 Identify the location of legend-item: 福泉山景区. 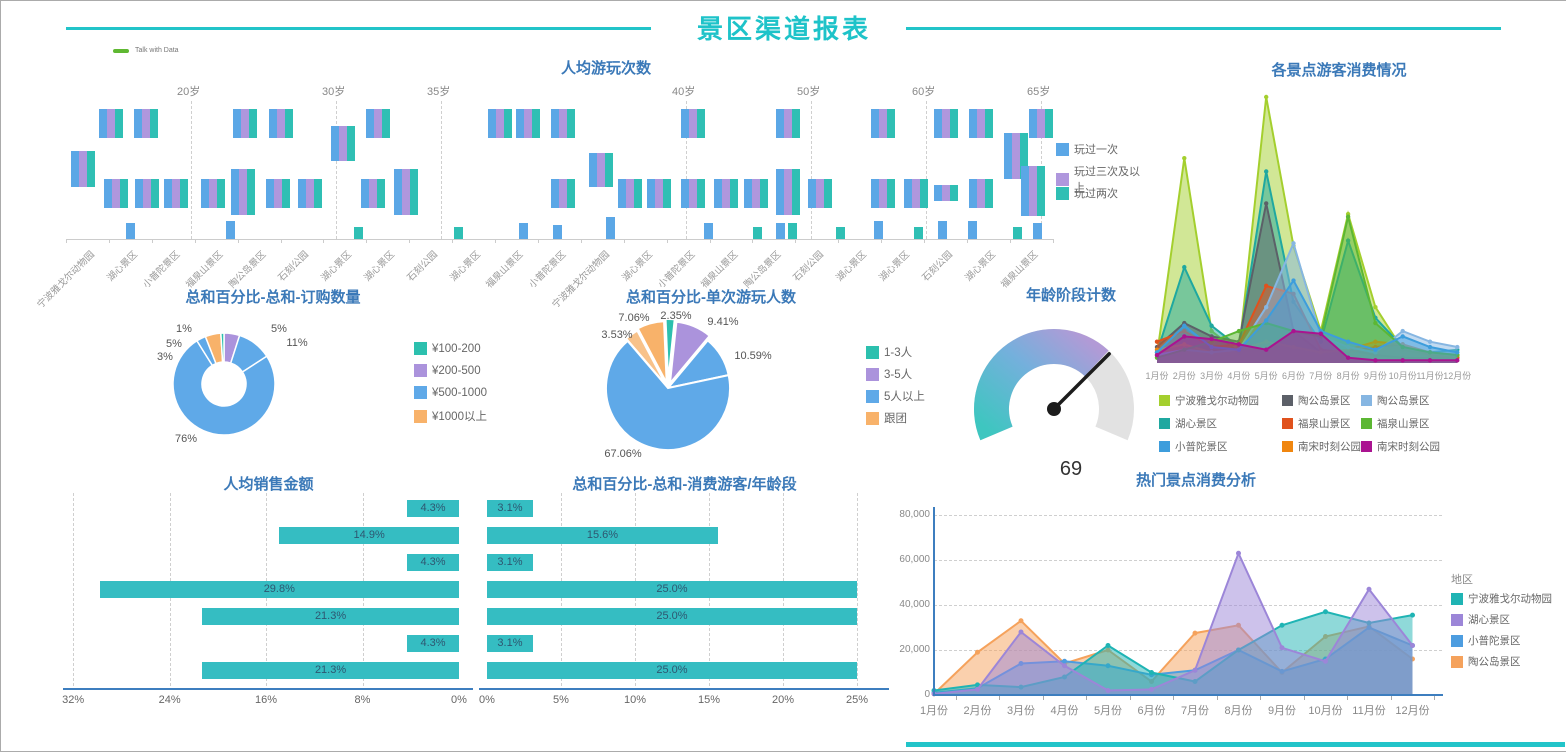
(1395, 423).